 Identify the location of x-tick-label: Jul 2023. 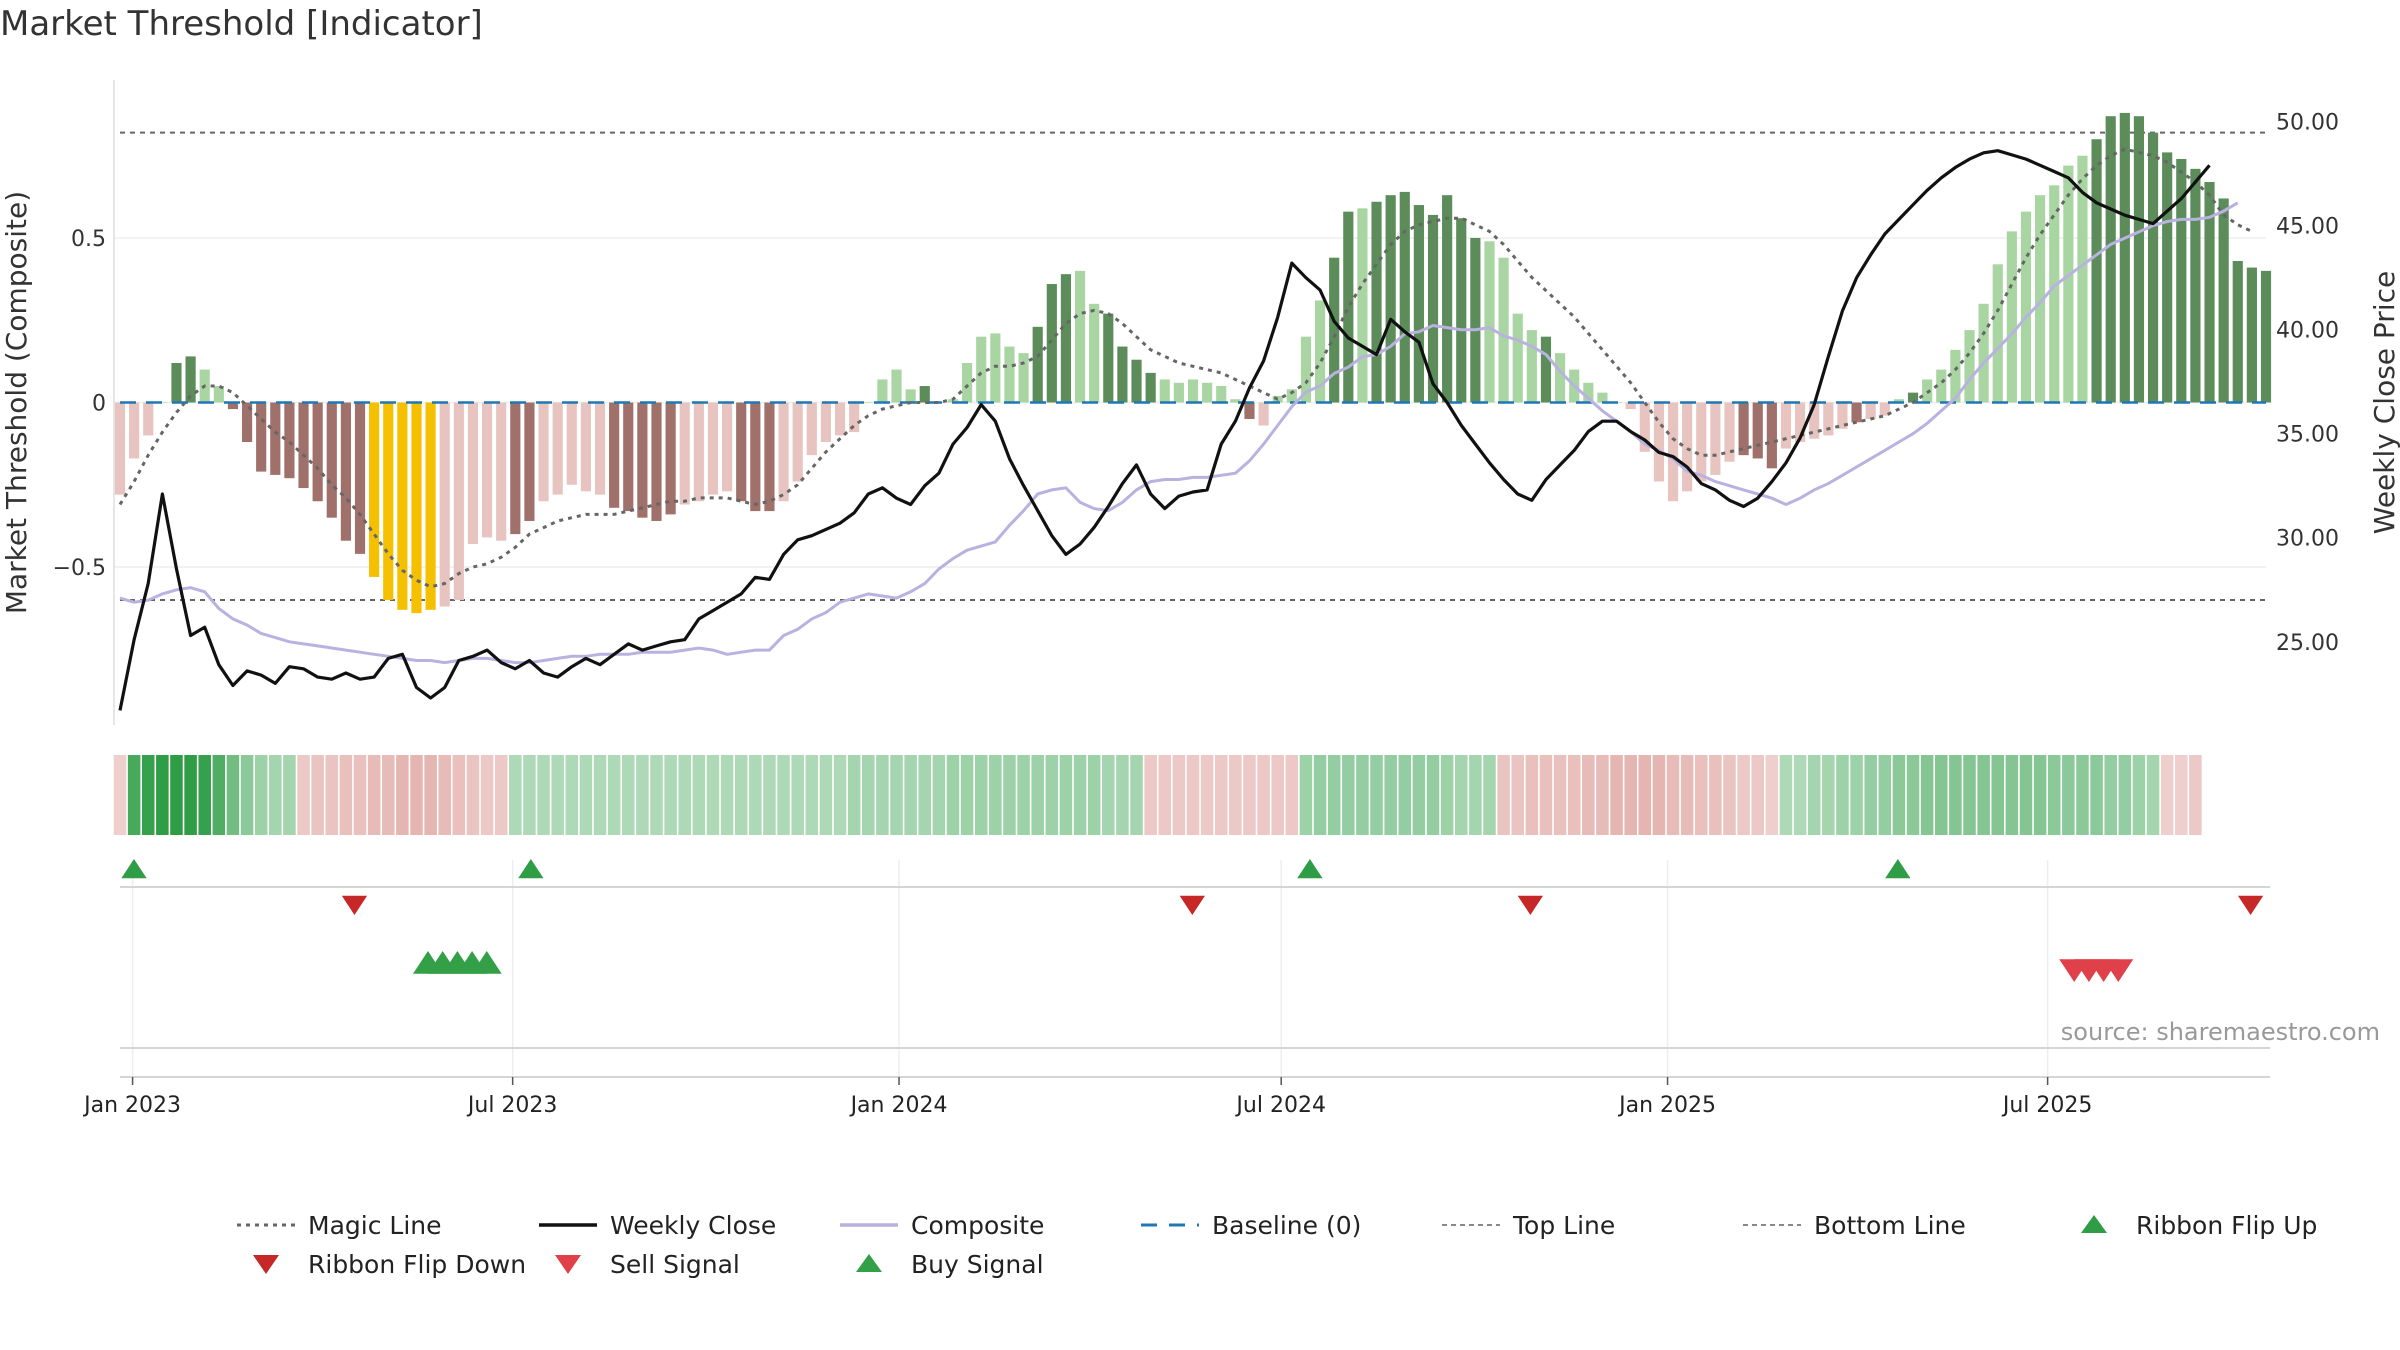
(512, 1105).